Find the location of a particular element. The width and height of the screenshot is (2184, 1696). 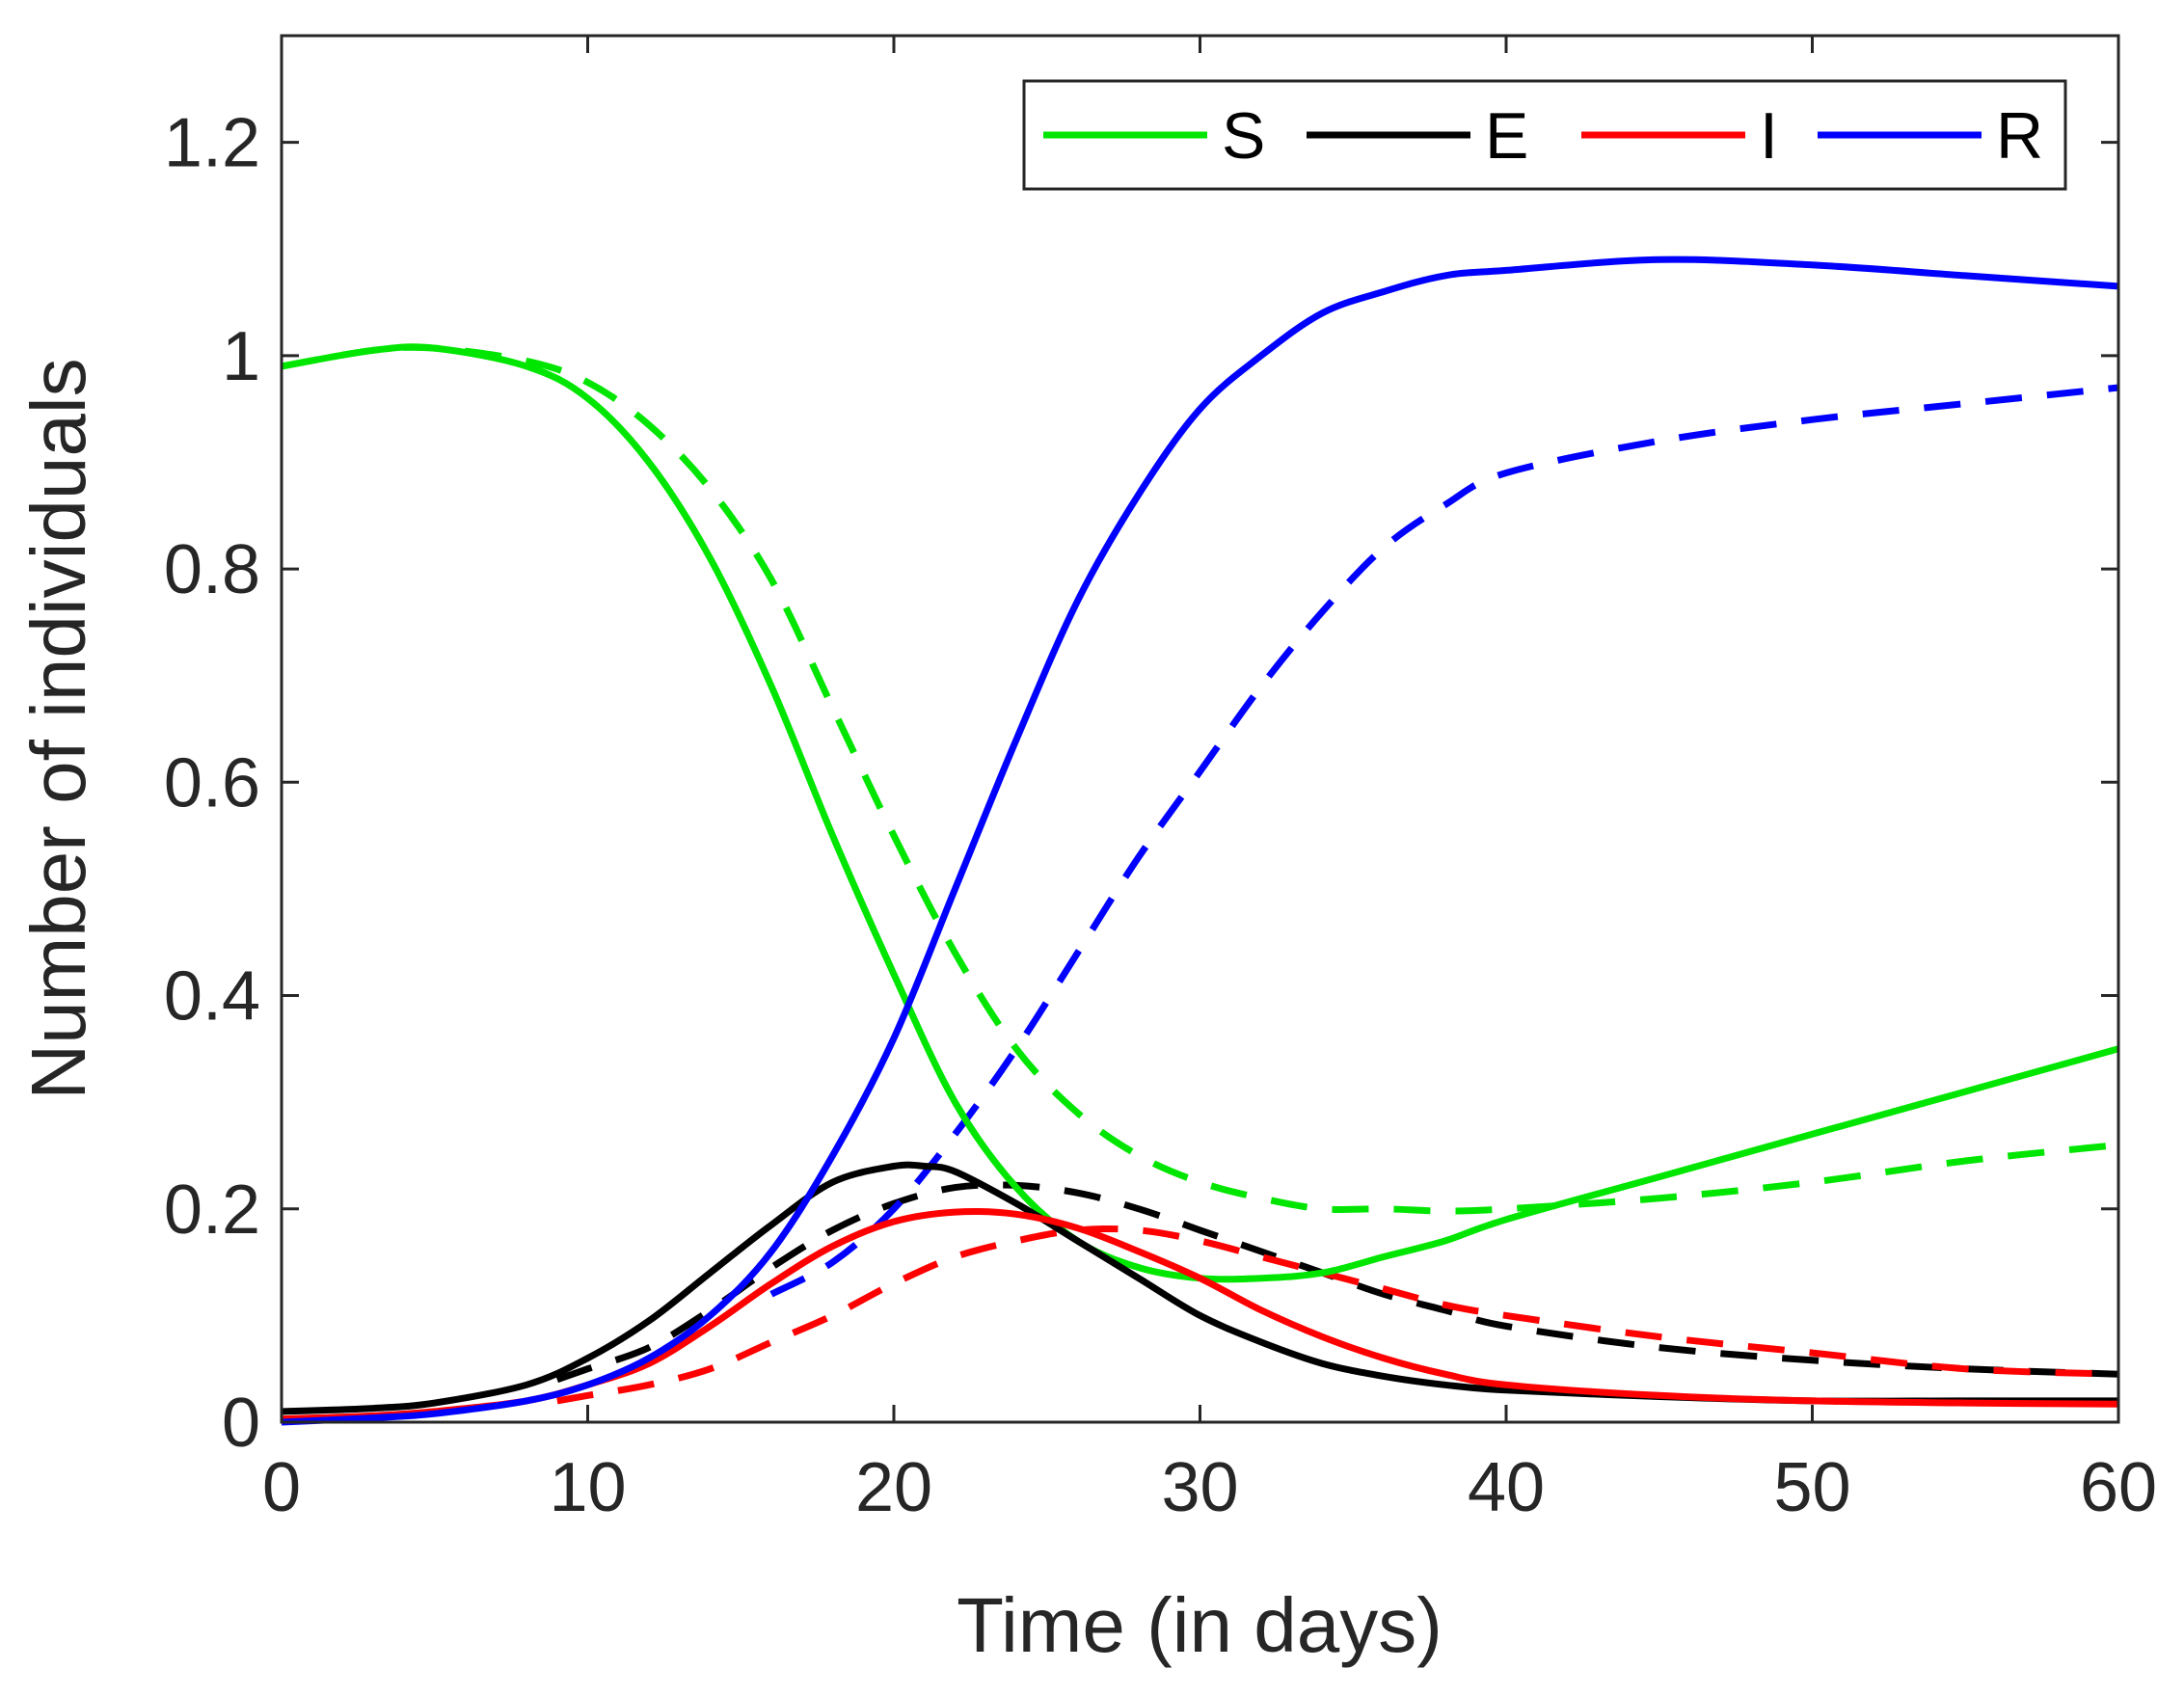

x-tick-label: 60 is located at coordinates (2118, 1487).